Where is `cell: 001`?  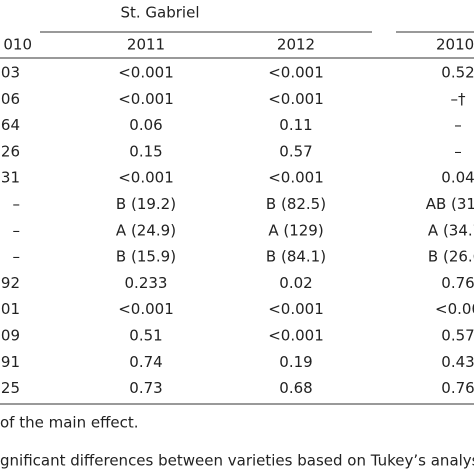
cell: 001 is located at coordinates (10, 309).